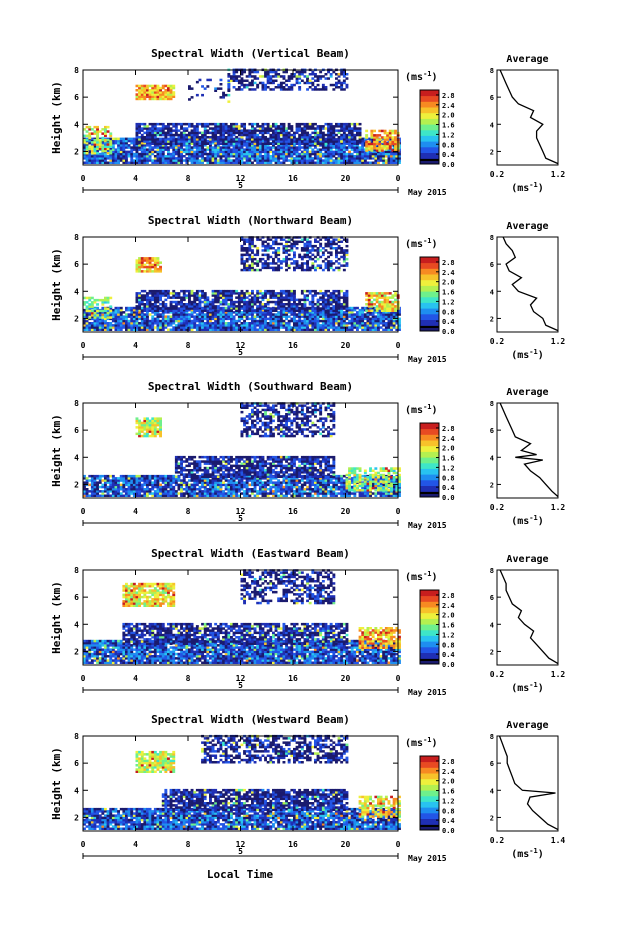 The image size is (618, 929). I want to click on y-tick-label: 2, so click(76, 151).